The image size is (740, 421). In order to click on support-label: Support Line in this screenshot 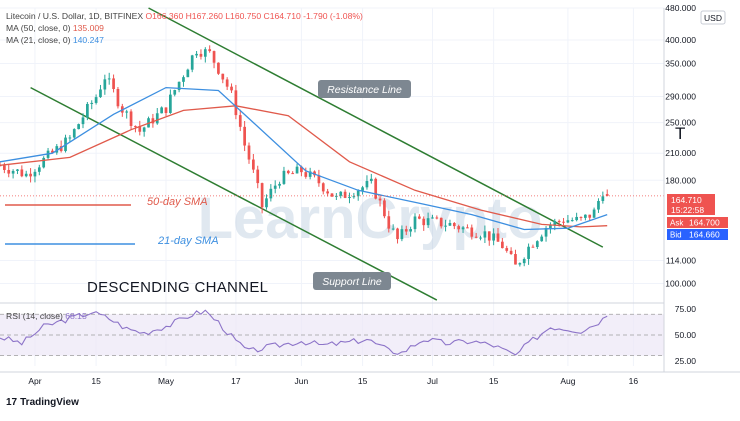, I will do `click(352, 282)`.